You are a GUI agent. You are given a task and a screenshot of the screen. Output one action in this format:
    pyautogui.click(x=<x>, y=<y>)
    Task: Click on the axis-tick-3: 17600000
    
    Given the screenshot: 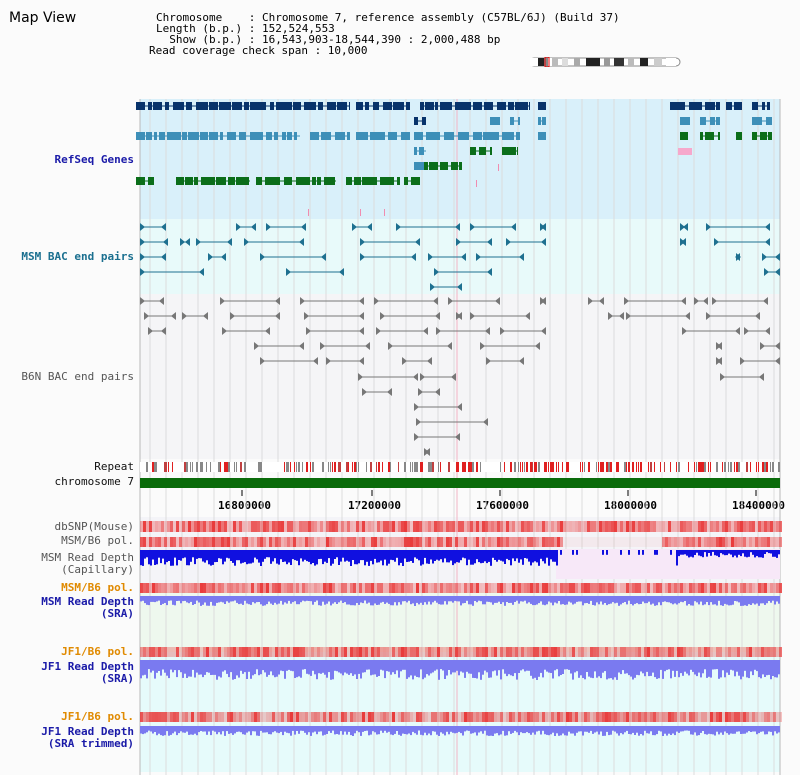 What is the action you would take?
    pyautogui.click(x=502, y=505)
    